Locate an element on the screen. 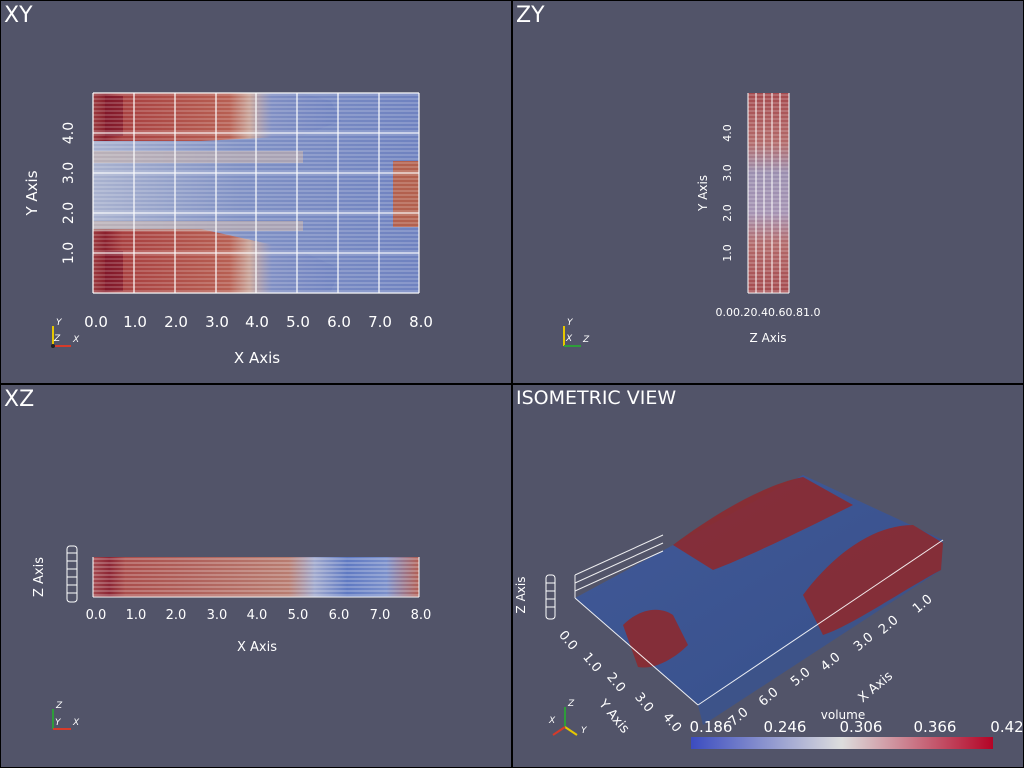 This screenshot has width=1024, height=768. xy-y-tick-label: 1.0 is located at coordinates (69, 253).